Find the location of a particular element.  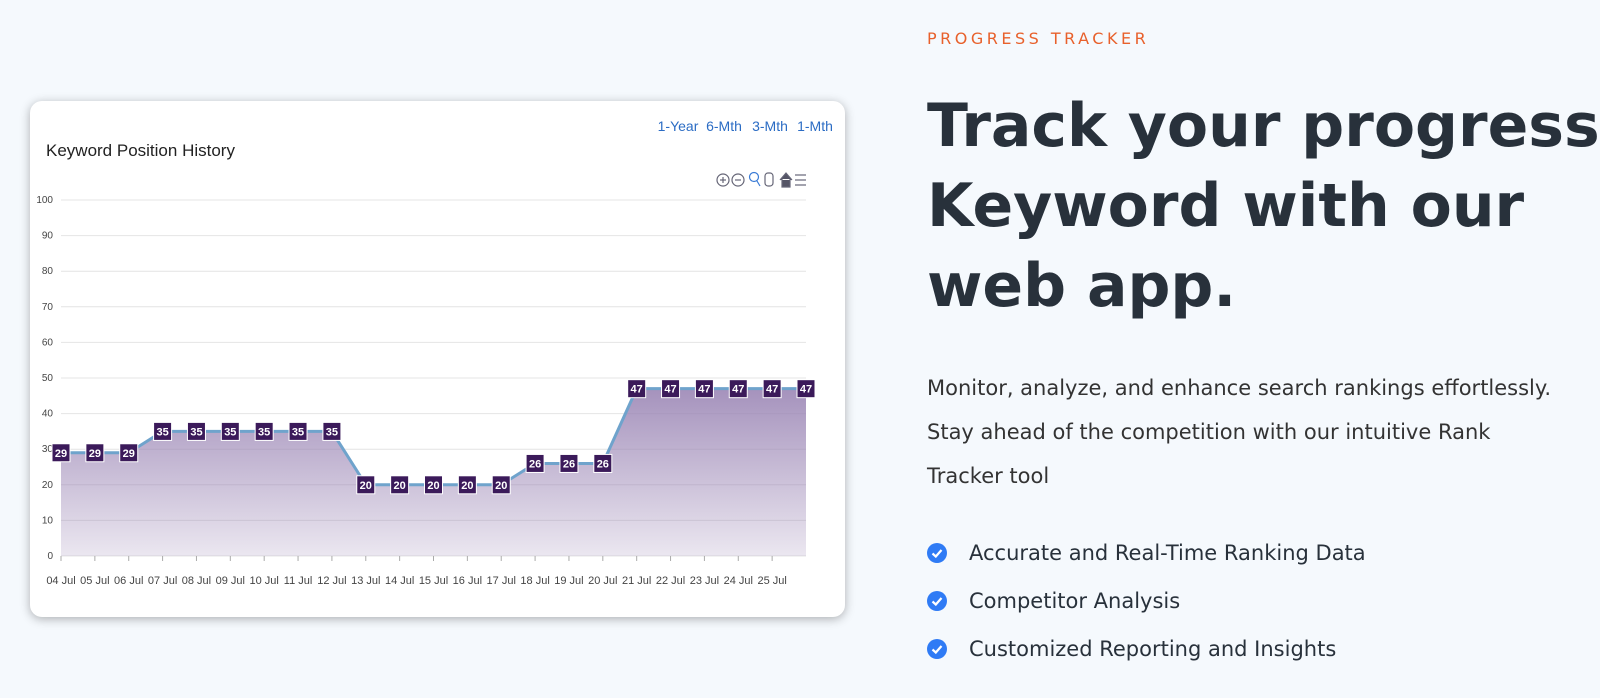

x-tick-label: 19 Jul is located at coordinates (568, 581).